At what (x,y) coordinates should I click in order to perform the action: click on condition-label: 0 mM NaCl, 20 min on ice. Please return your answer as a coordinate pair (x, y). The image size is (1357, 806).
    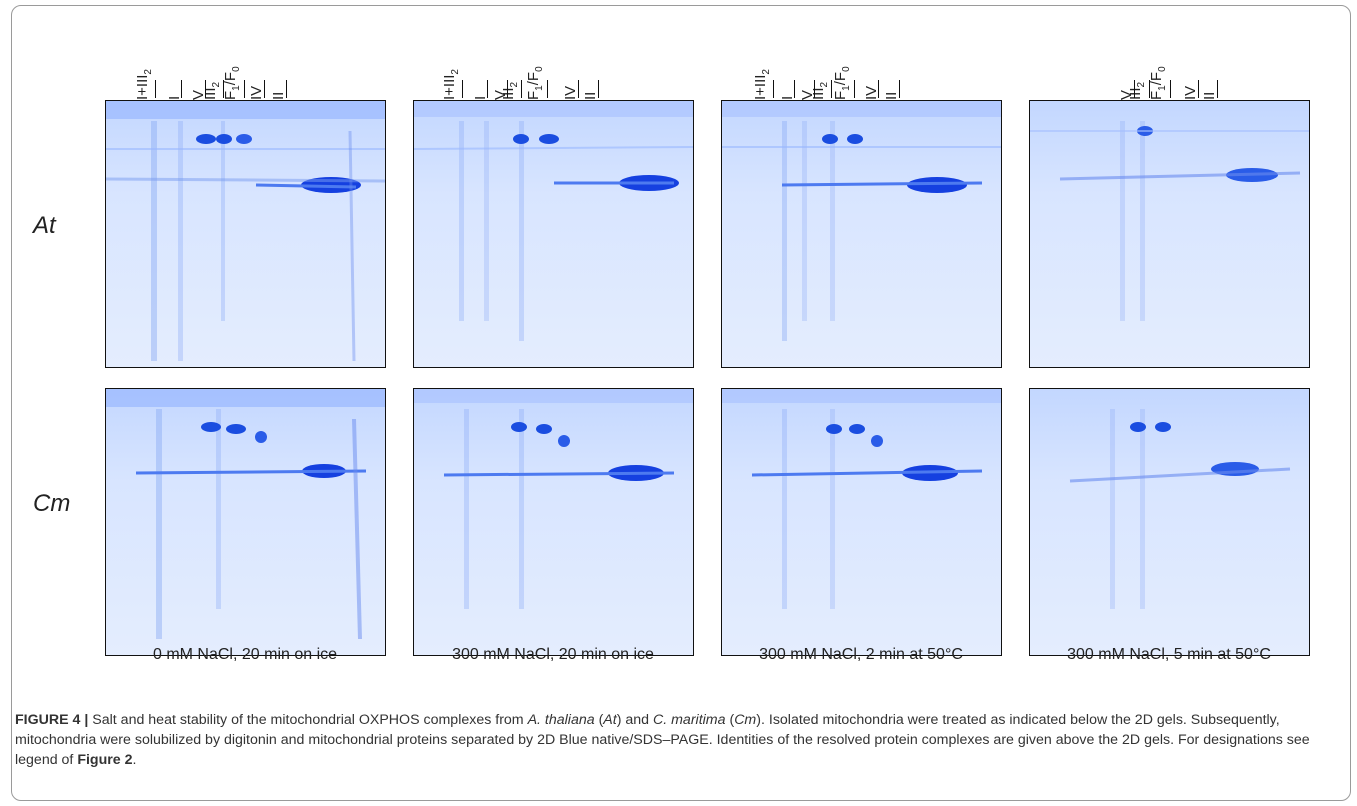
    Looking at the image, I should click on (245, 655).